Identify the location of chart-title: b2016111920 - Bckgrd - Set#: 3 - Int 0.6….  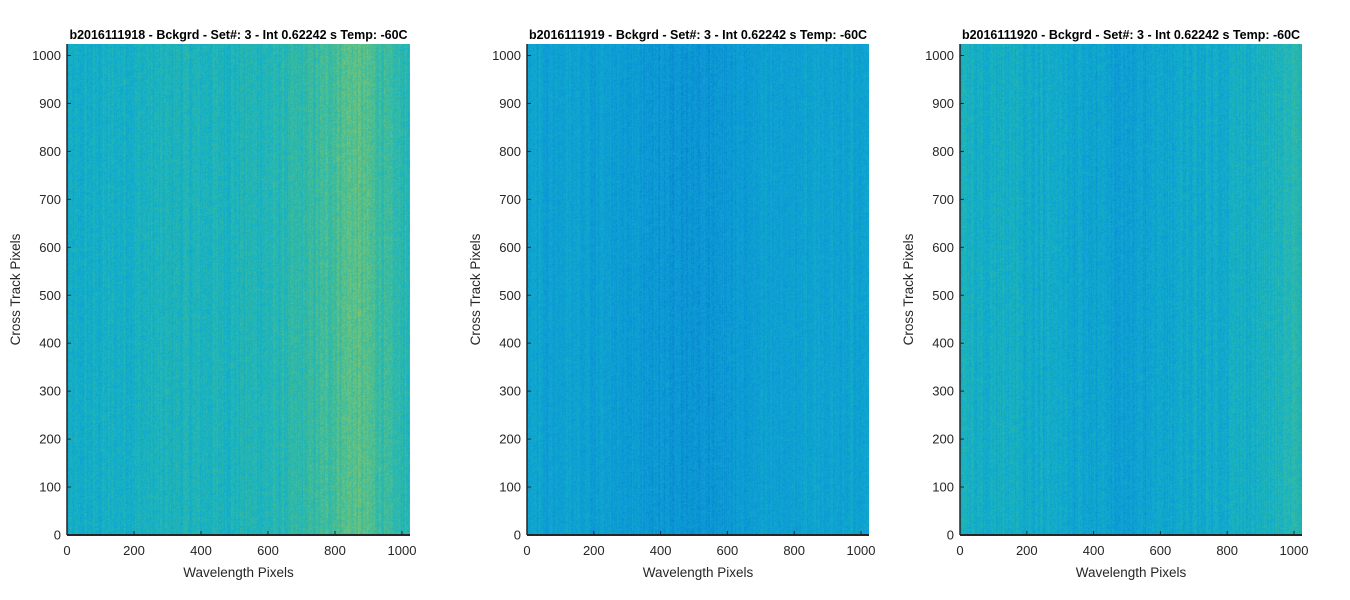
(1131, 35).